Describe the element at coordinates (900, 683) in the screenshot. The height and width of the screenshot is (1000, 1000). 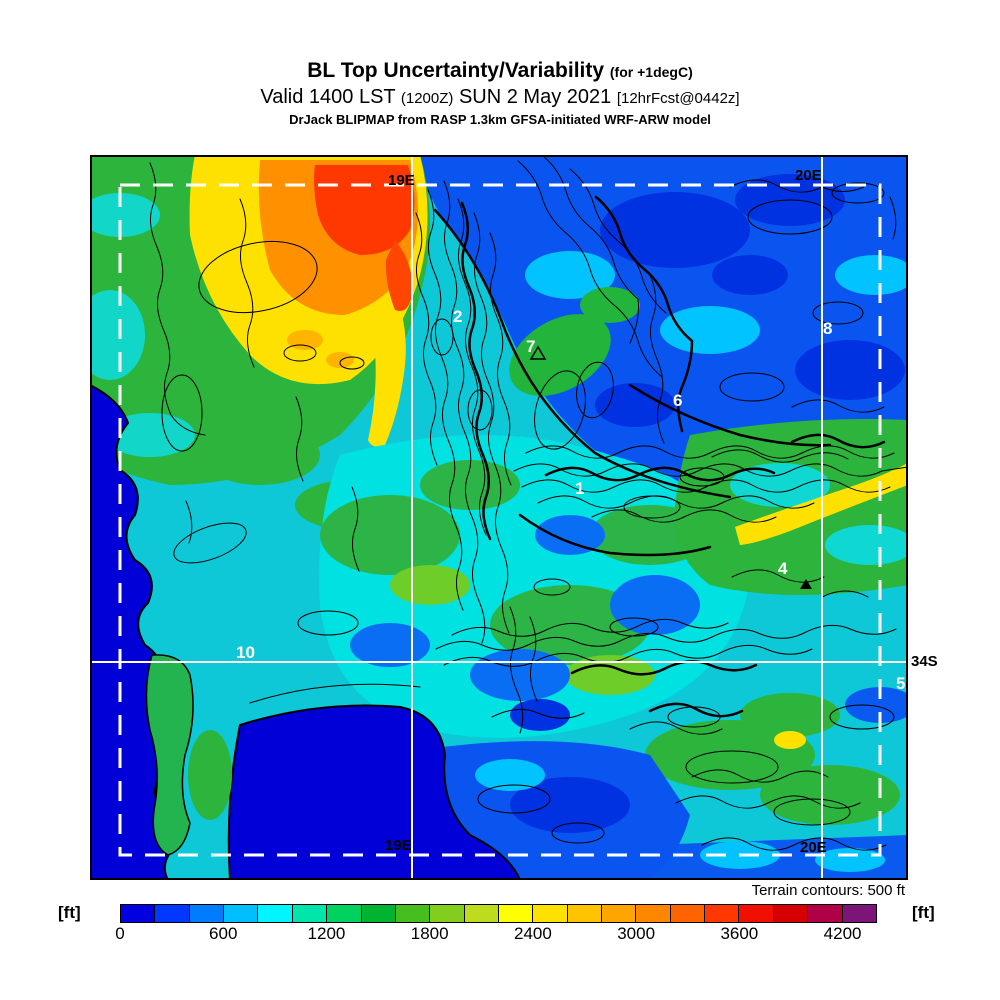
I see `site-number: 5` at that location.